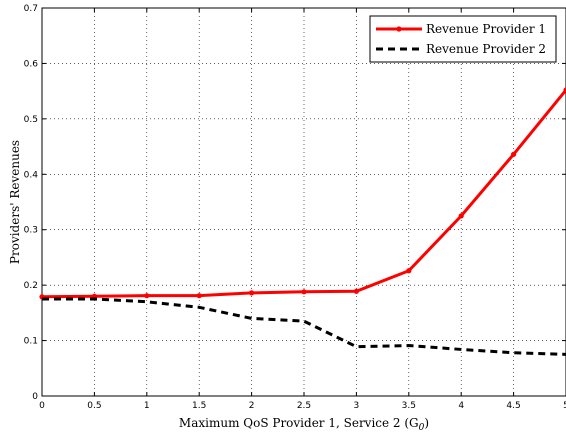 The height and width of the screenshot is (435, 566). What do you see at coordinates (94, 406) in the screenshot?
I see `x-tick-label: 0.5` at bounding box center [94, 406].